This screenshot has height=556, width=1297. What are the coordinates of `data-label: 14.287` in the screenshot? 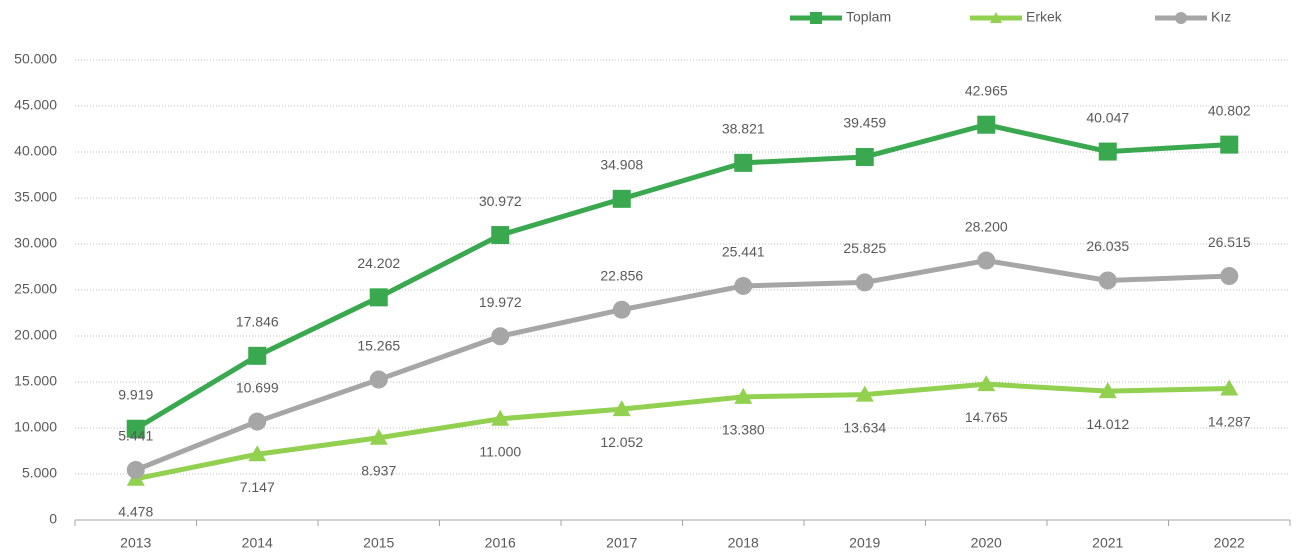 It's located at (1229, 421).